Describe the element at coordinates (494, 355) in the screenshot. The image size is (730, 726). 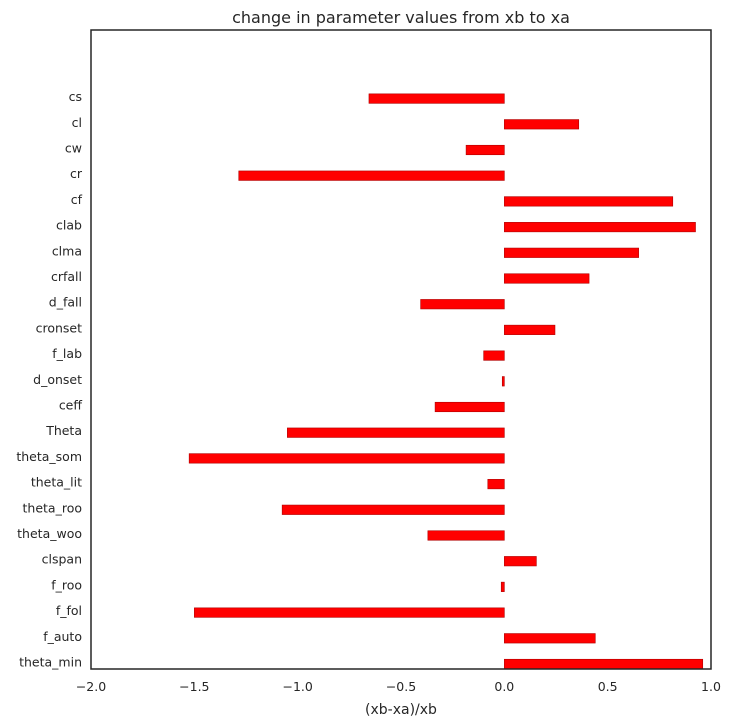
I see `bar-f_lab` at that location.